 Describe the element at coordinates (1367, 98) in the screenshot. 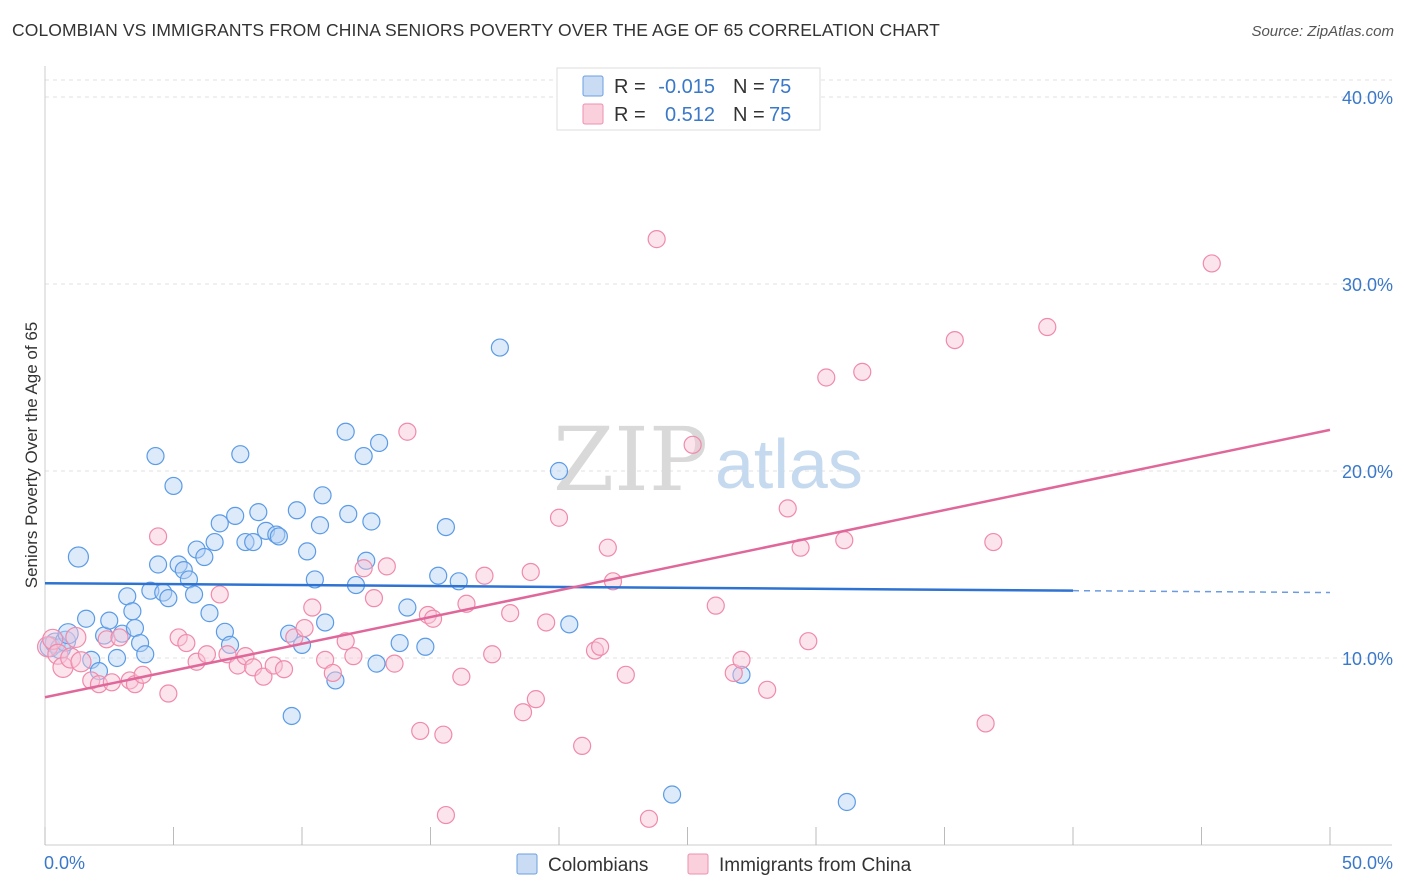

I see `y-tick-label: 40.0%` at that location.